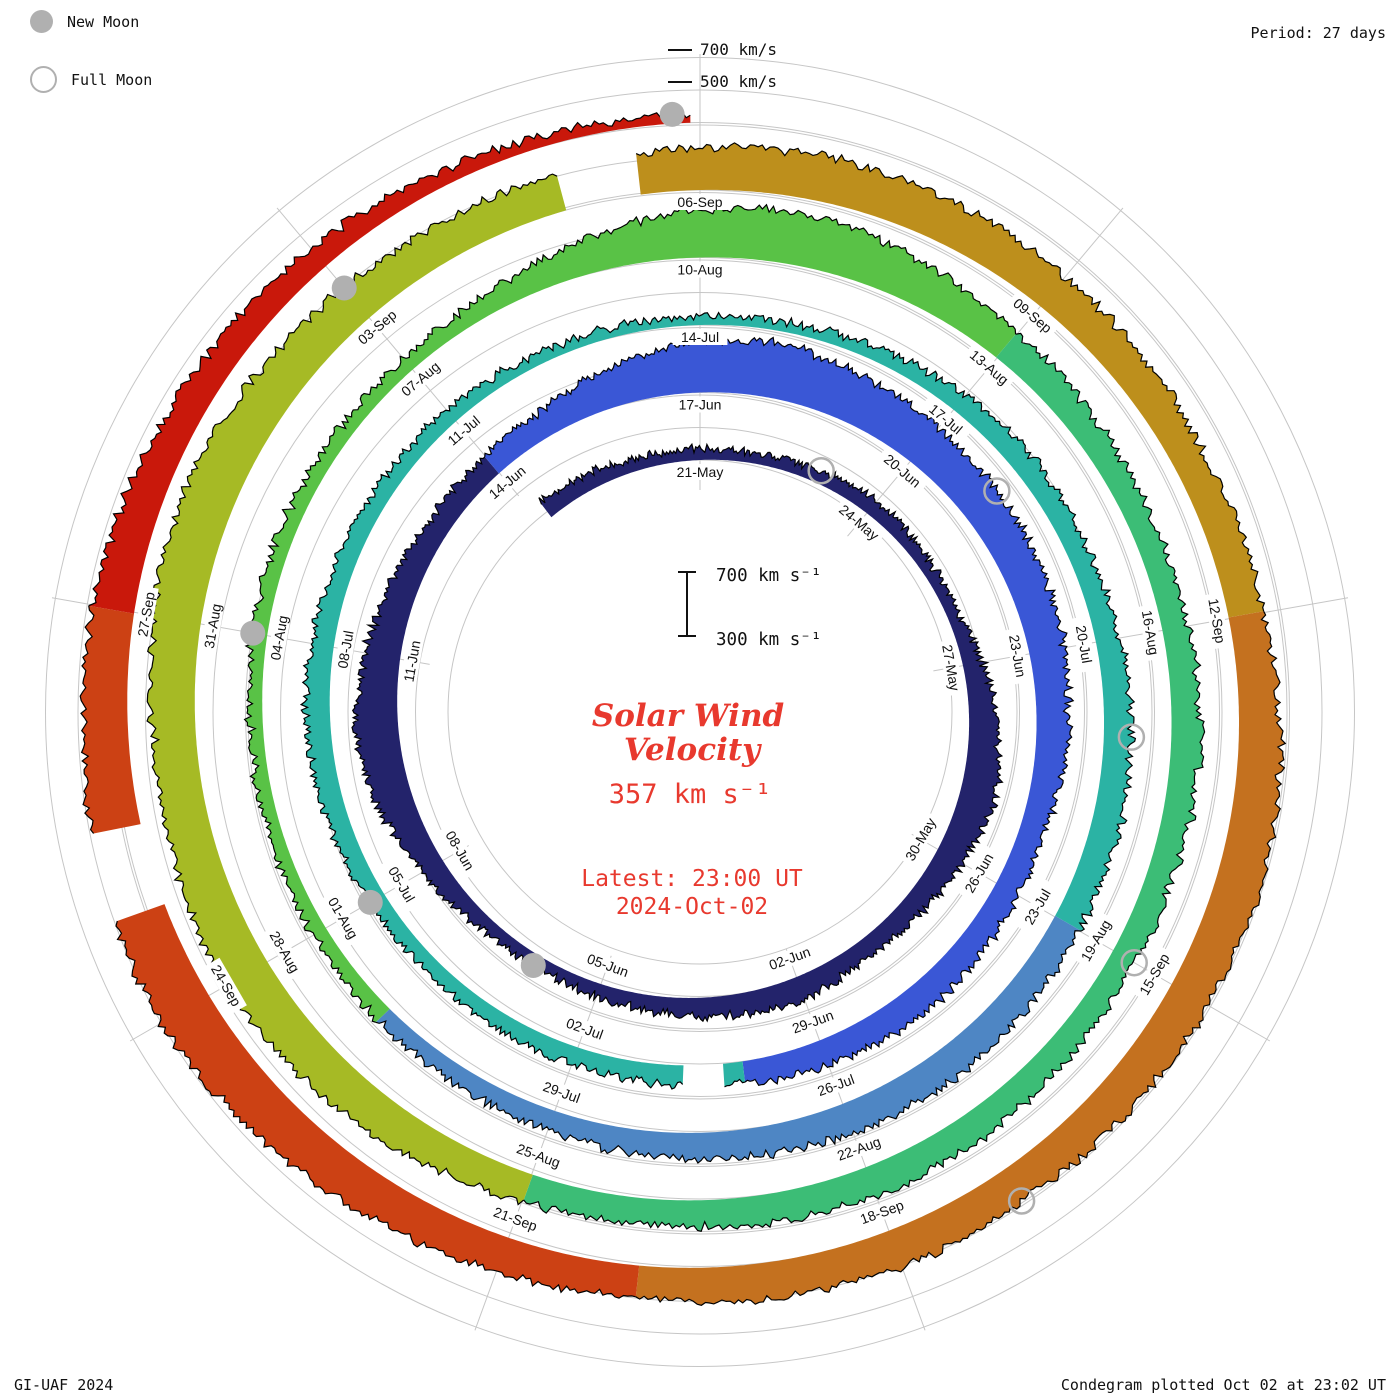 The image size is (1400, 1400). I want to click on date-label-text: 17-Jun, so click(700, 405).